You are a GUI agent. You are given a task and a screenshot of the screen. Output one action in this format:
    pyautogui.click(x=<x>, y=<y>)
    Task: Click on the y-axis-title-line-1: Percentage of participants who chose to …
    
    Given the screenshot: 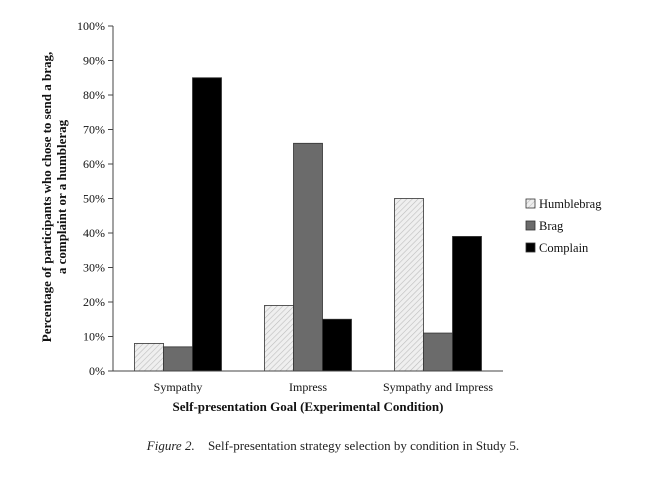 What is the action you would take?
    pyautogui.click(x=46, y=197)
    